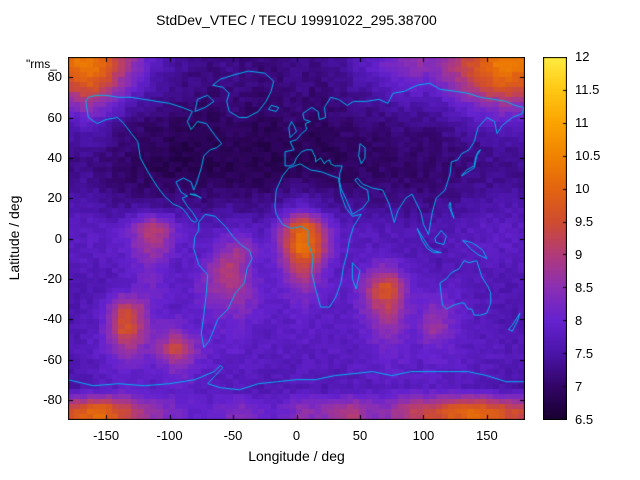 Image resolution: width=640 pixels, height=480 pixels. I want to click on y-tick-label: -20, so click(52, 278).